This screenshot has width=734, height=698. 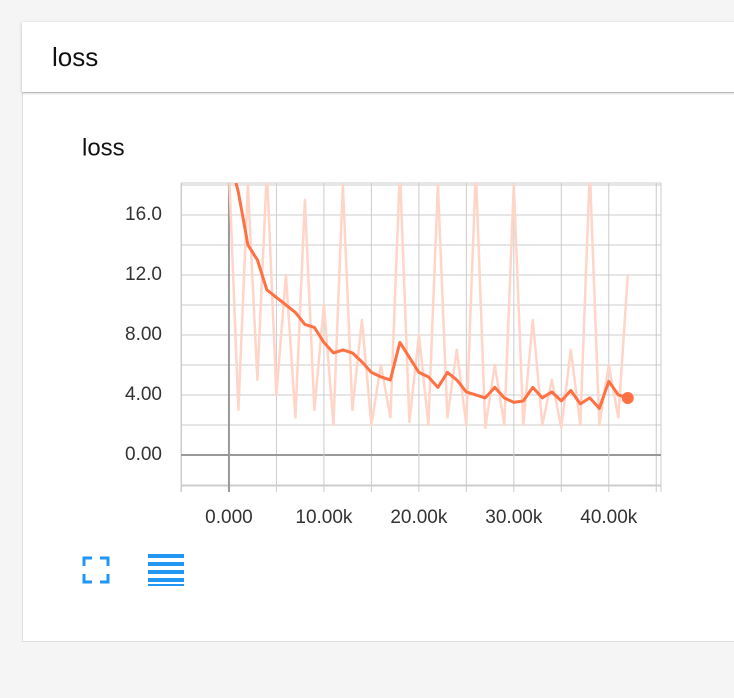 What do you see at coordinates (609, 517) in the screenshot?
I see `x-tick-label: 40.00k` at bounding box center [609, 517].